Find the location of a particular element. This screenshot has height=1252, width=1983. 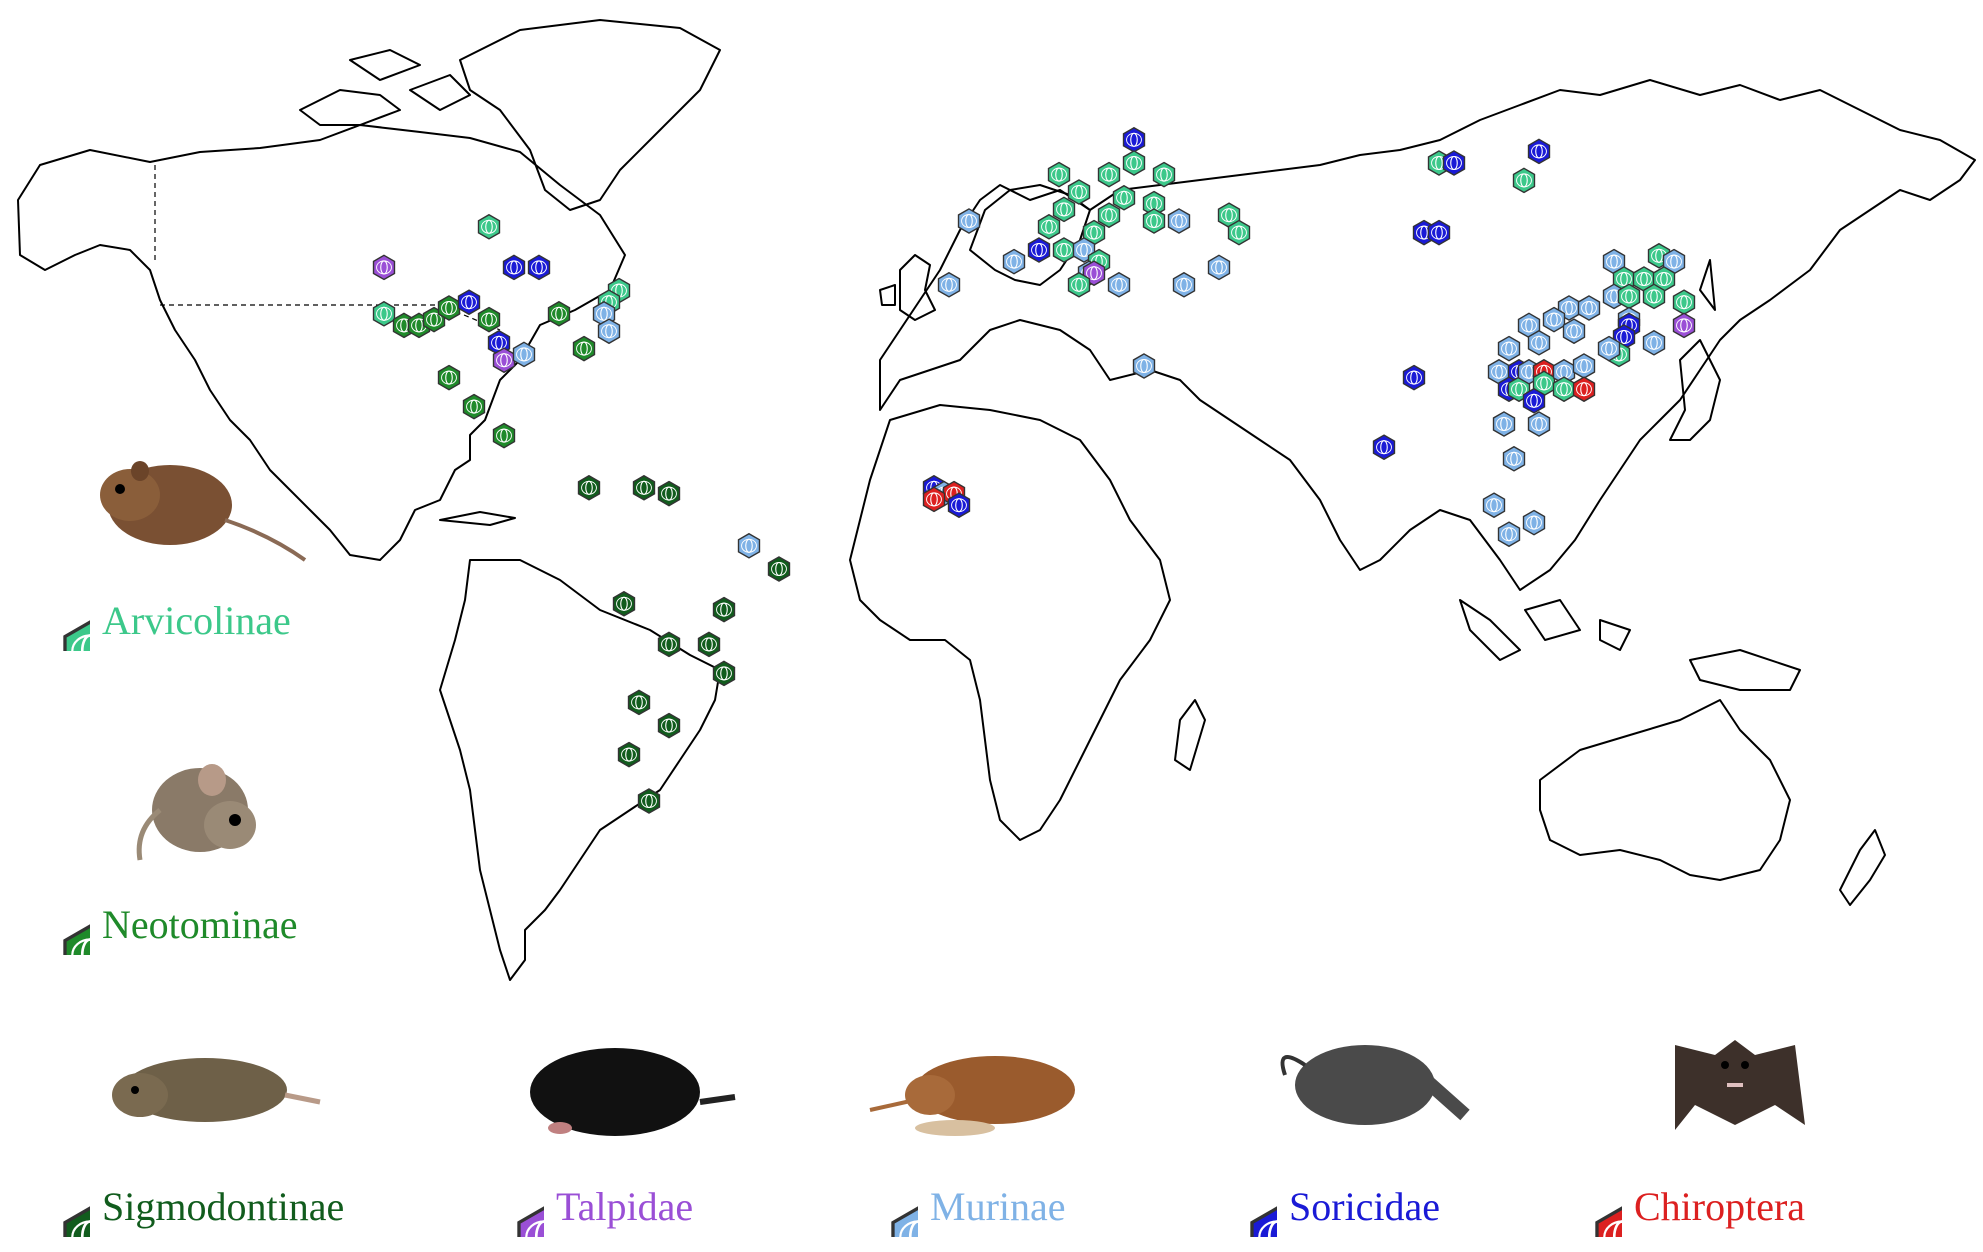

new-zealand-outline is located at coordinates (1862, 867).